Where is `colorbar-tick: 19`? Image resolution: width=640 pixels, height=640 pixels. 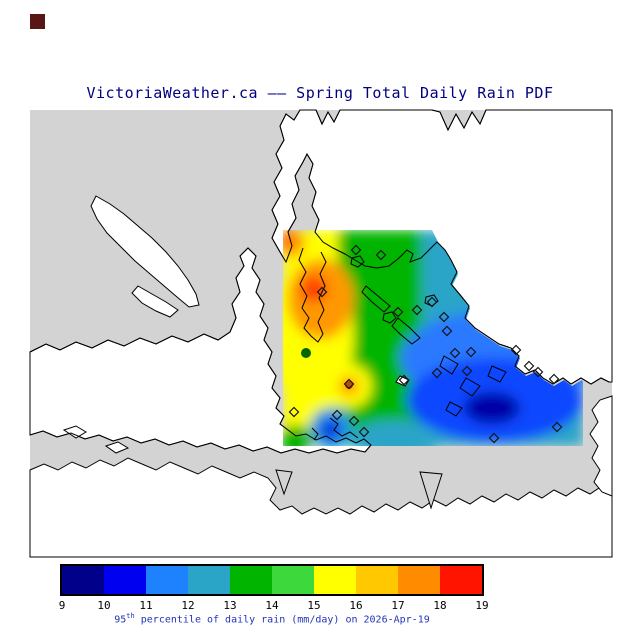 colorbar-tick: 19 is located at coordinates (482, 605).